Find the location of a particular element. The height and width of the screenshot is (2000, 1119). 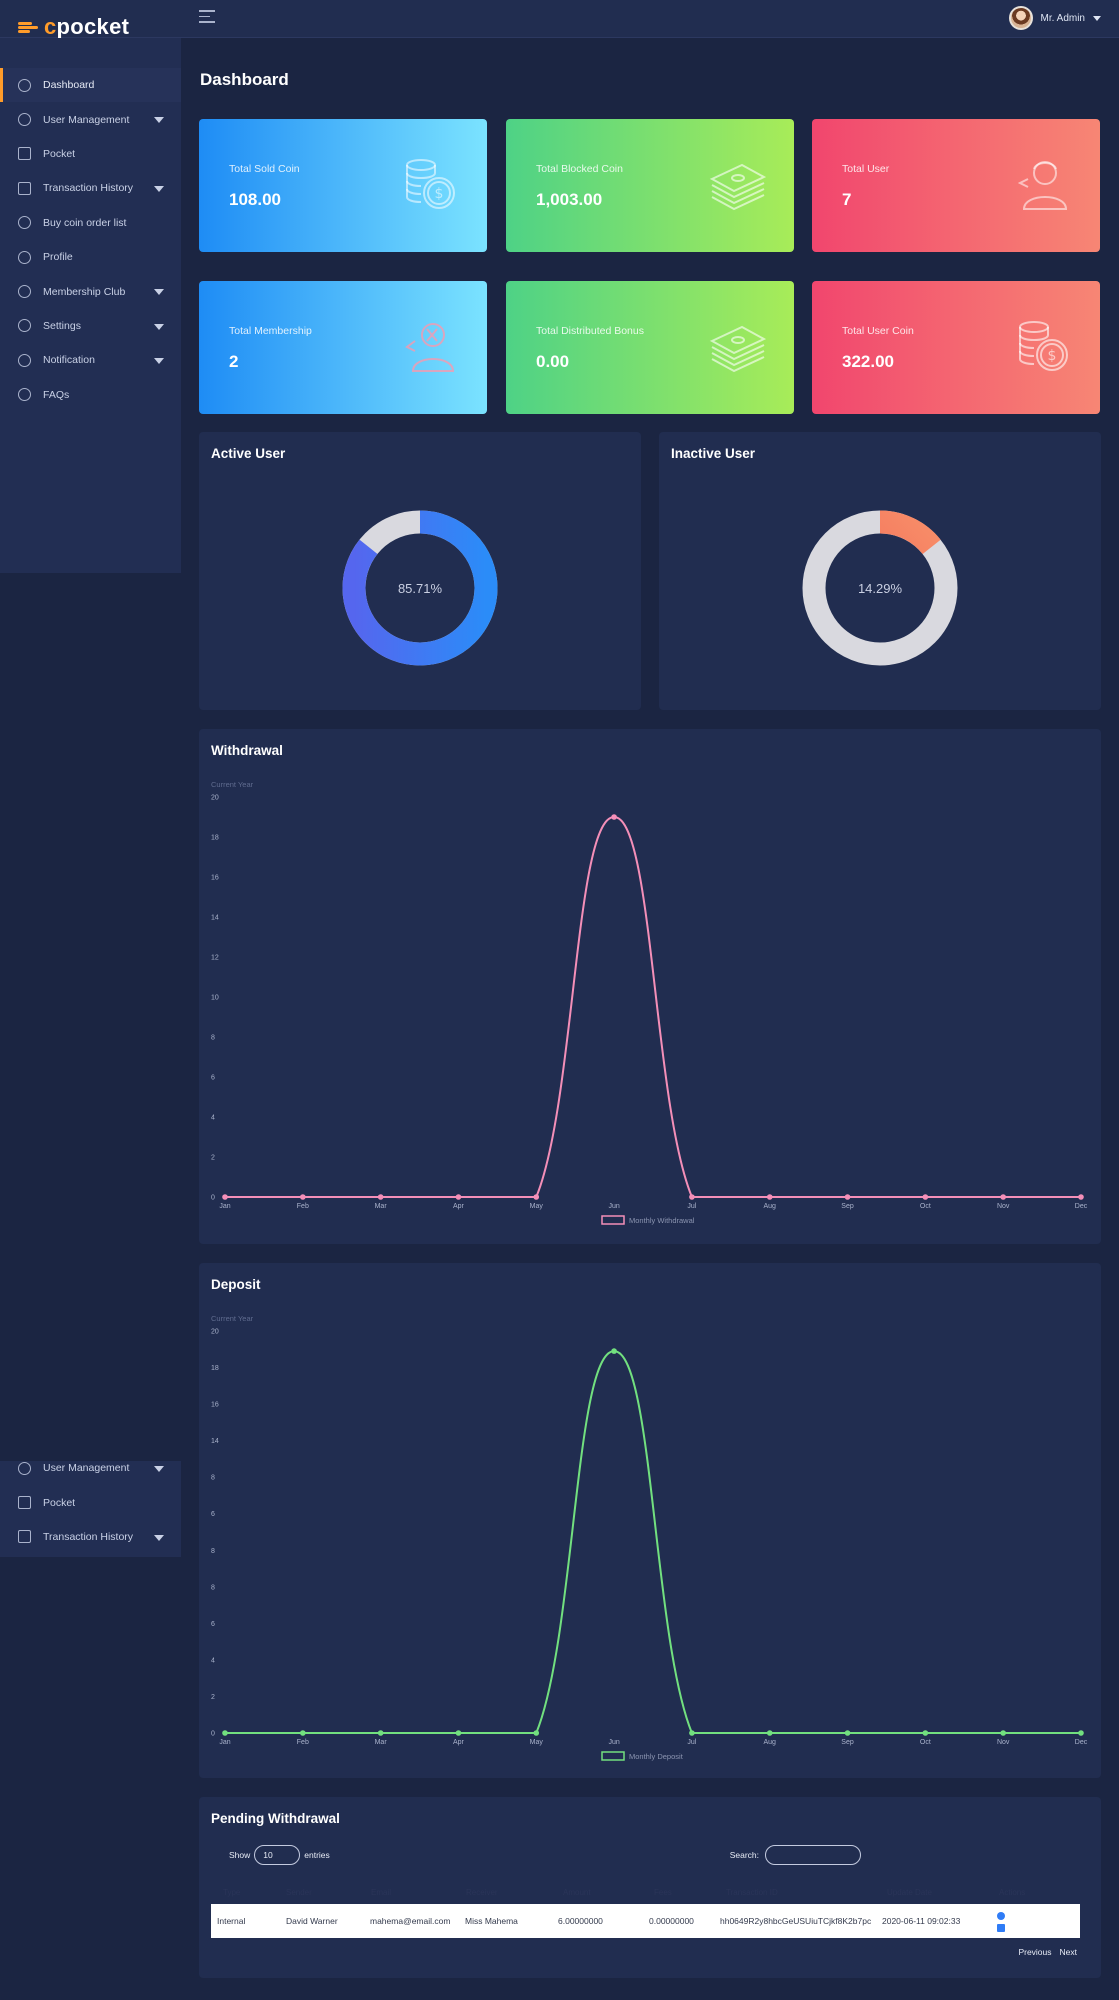

column-header: Actions is located at coordinates (1012, 1892).